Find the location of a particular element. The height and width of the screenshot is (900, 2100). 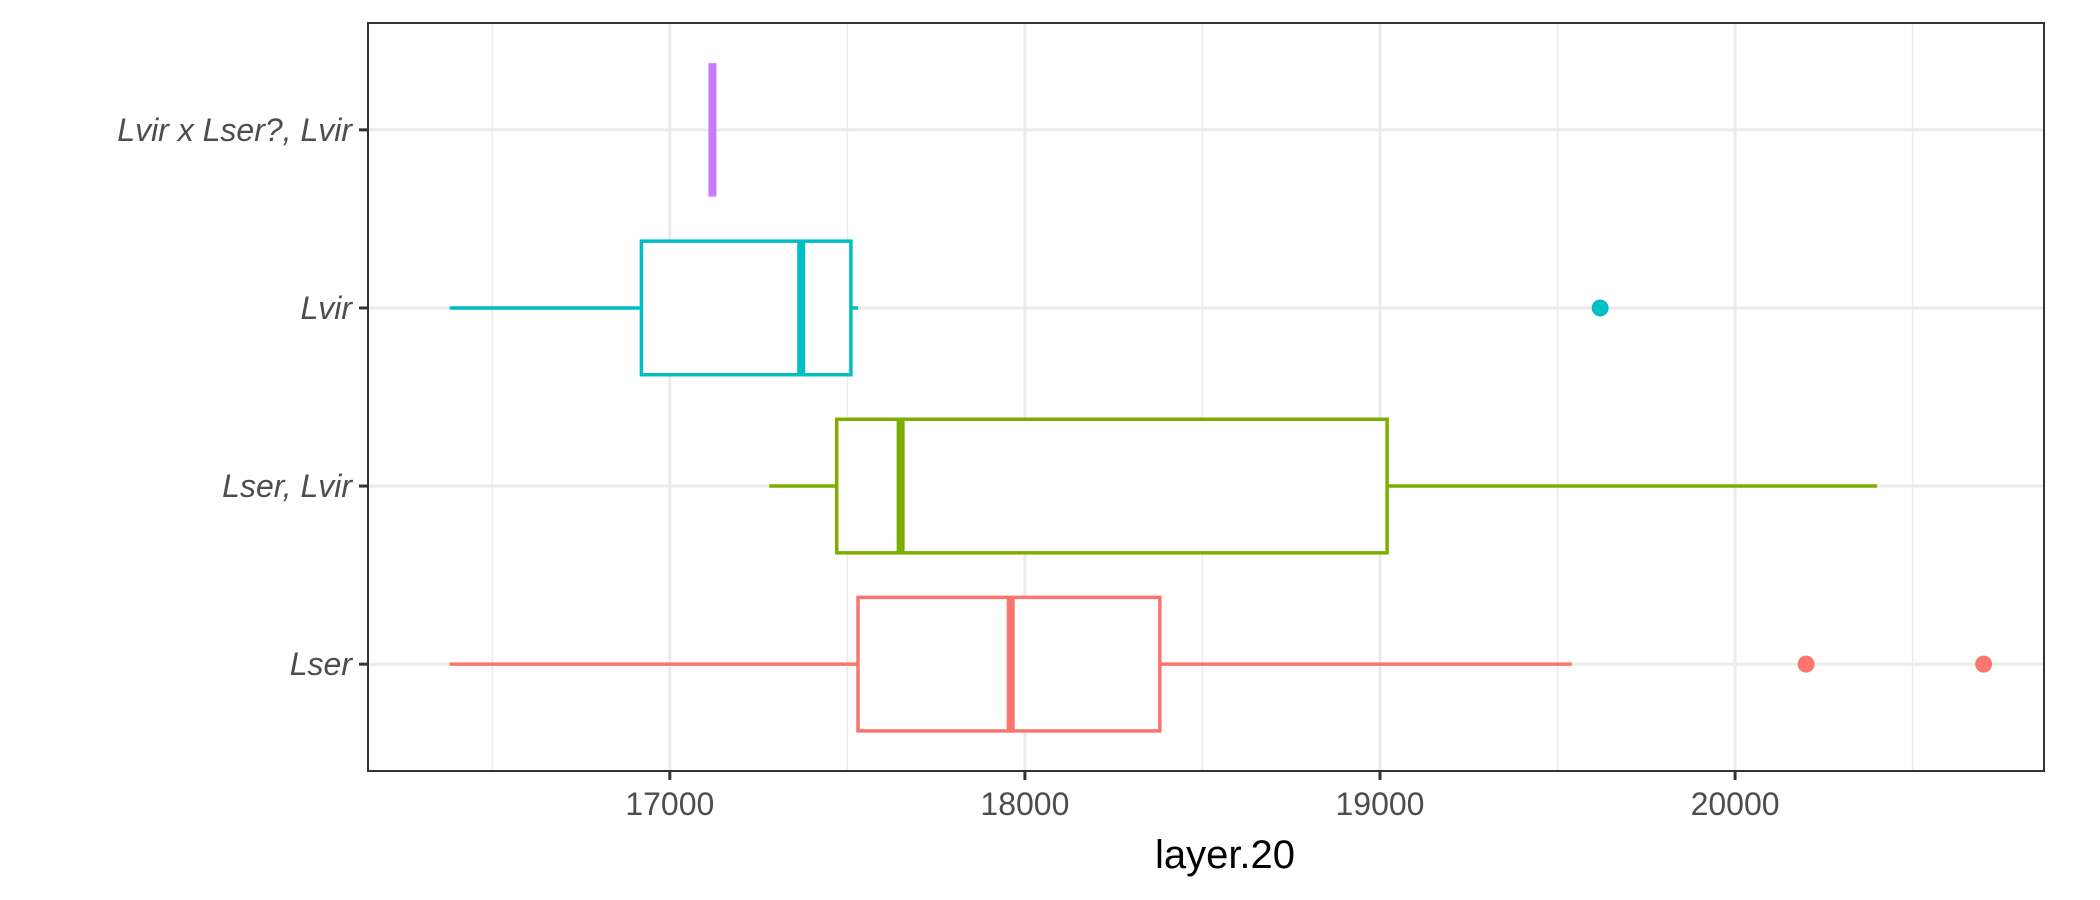

x-axis: 17000 18000 19000 20000 is located at coordinates (1202, 796).